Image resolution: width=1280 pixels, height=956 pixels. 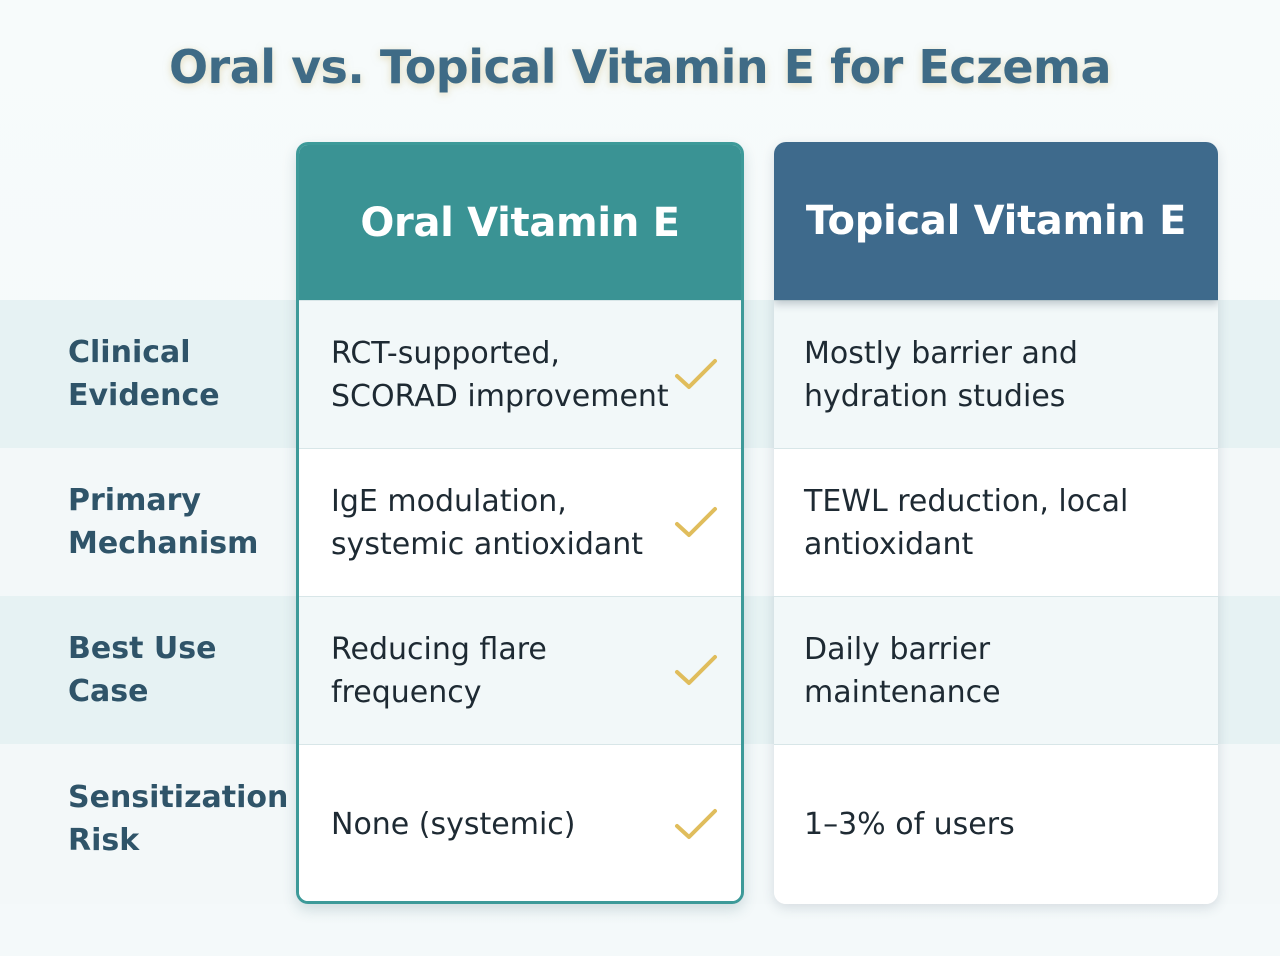 What do you see at coordinates (453, 824) in the screenshot?
I see `oral-cell-text: None (systemic)` at bounding box center [453, 824].